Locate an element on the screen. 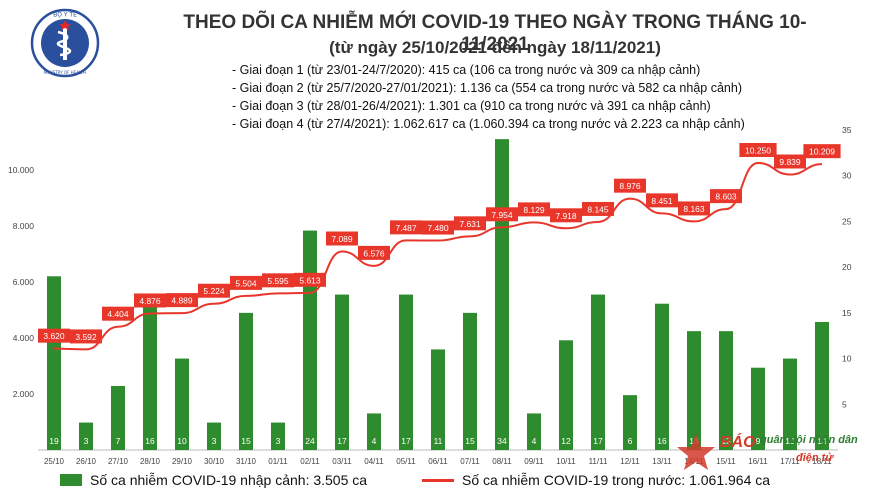  y-left-tick-label: 6.000 is located at coordinates (24, 282).